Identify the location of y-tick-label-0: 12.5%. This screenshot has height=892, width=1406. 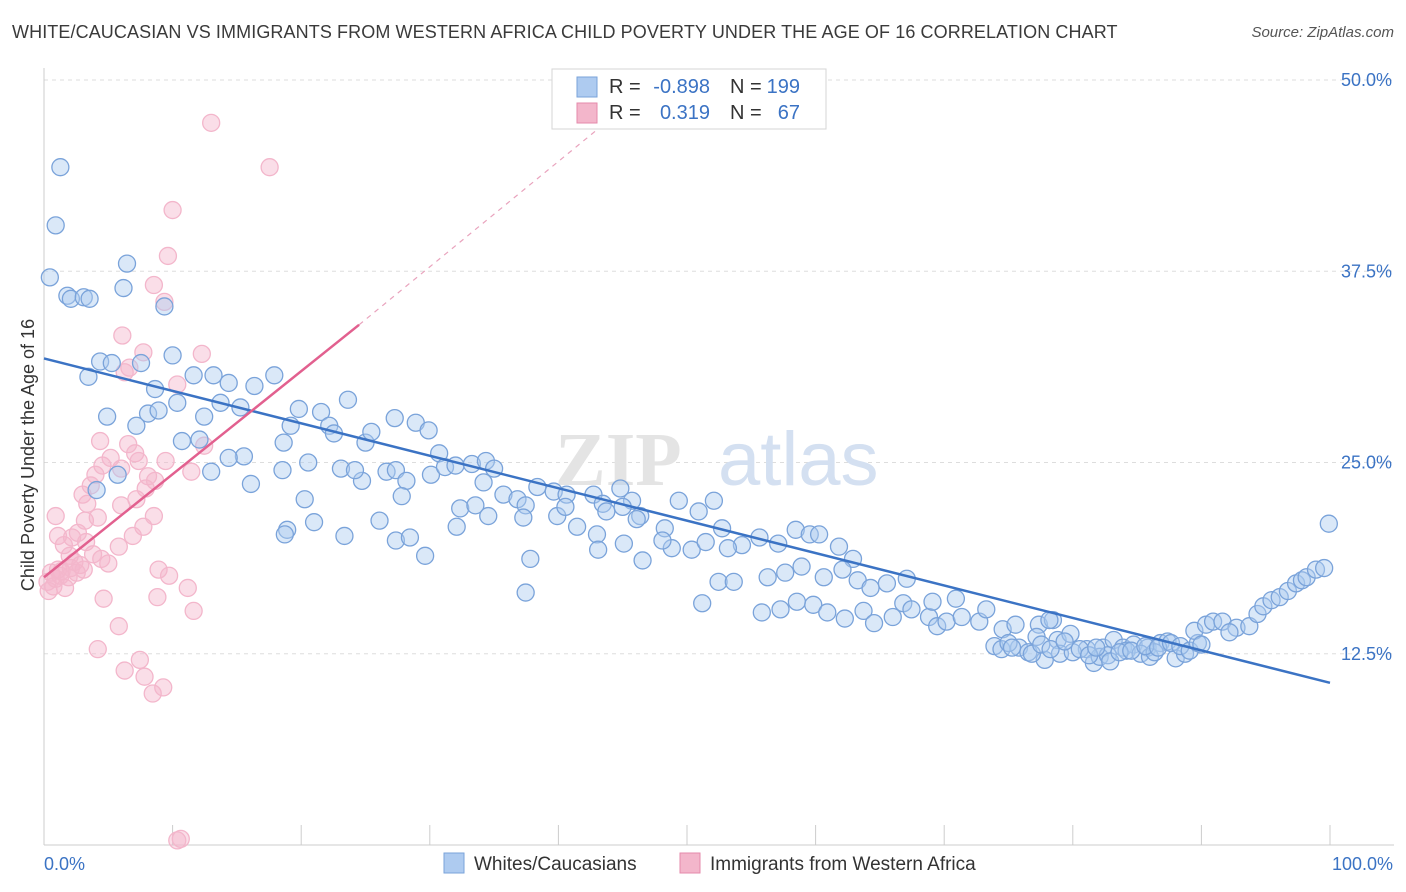
(1366, 654).